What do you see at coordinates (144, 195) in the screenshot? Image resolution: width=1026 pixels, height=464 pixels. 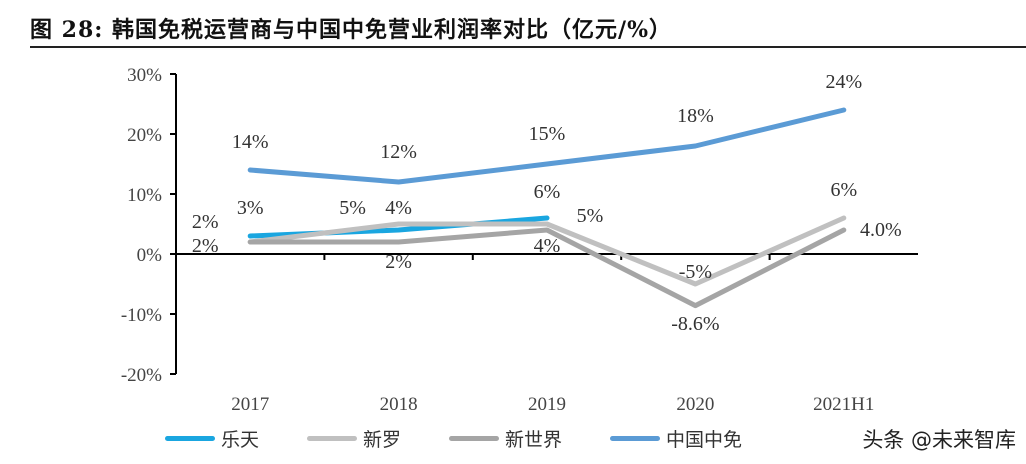 I see `y-tick-label: 10%` at bounding box center [144, 195].